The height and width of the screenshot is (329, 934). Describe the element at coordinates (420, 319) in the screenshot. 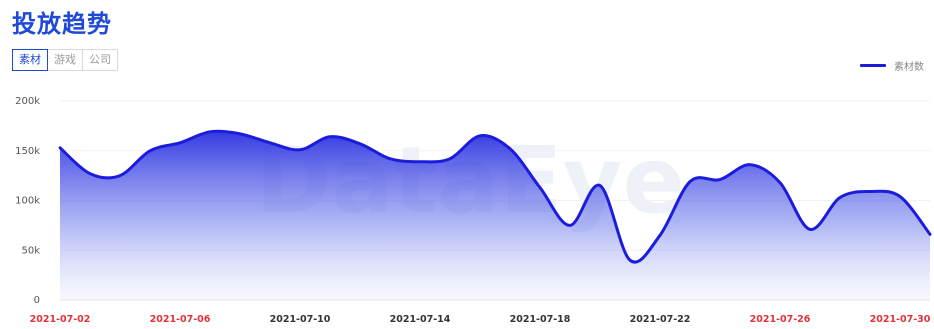

I see `x-tick-label: 2021-07-14` at that location.